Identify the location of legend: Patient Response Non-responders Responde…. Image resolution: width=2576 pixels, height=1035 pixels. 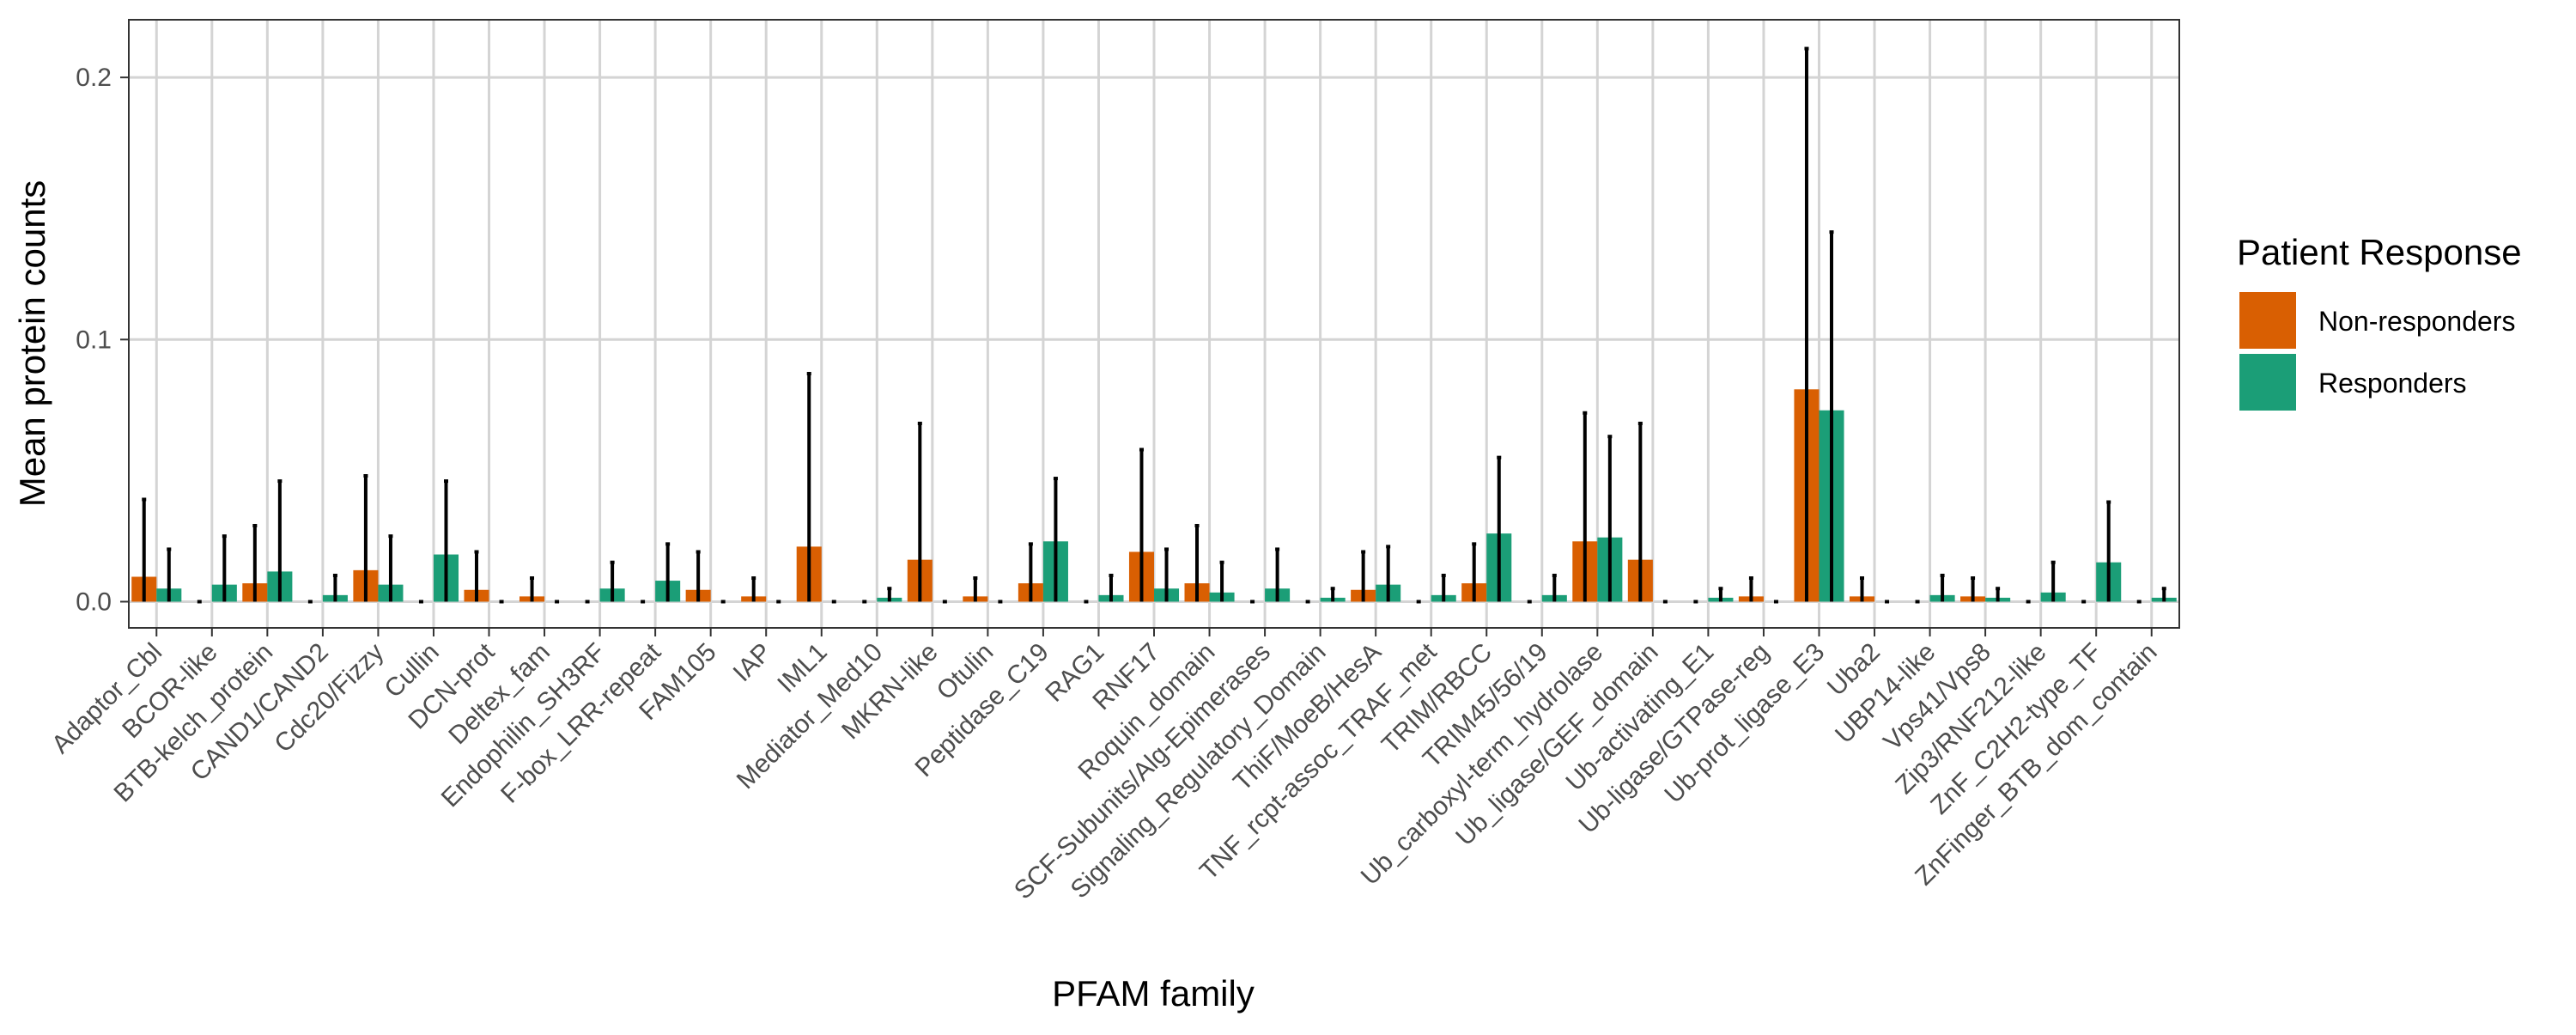
(2379, 321).